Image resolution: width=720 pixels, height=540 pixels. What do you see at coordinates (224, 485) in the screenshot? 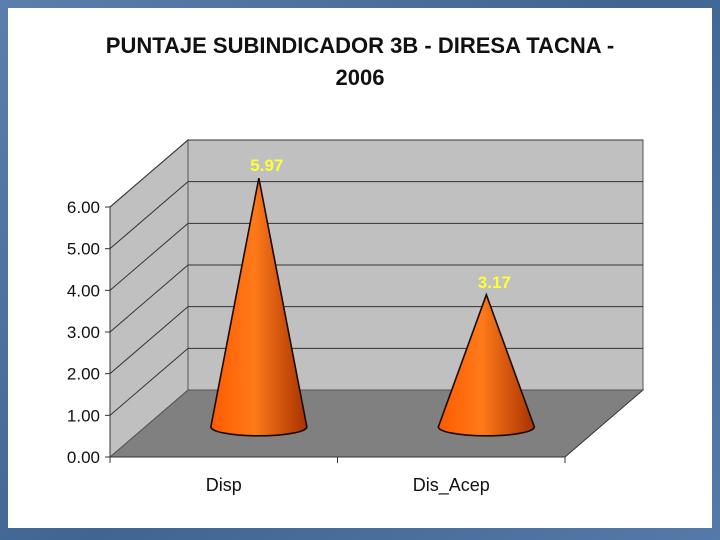
I see `x-category-label: Disp` at bounding box center [224, 485].